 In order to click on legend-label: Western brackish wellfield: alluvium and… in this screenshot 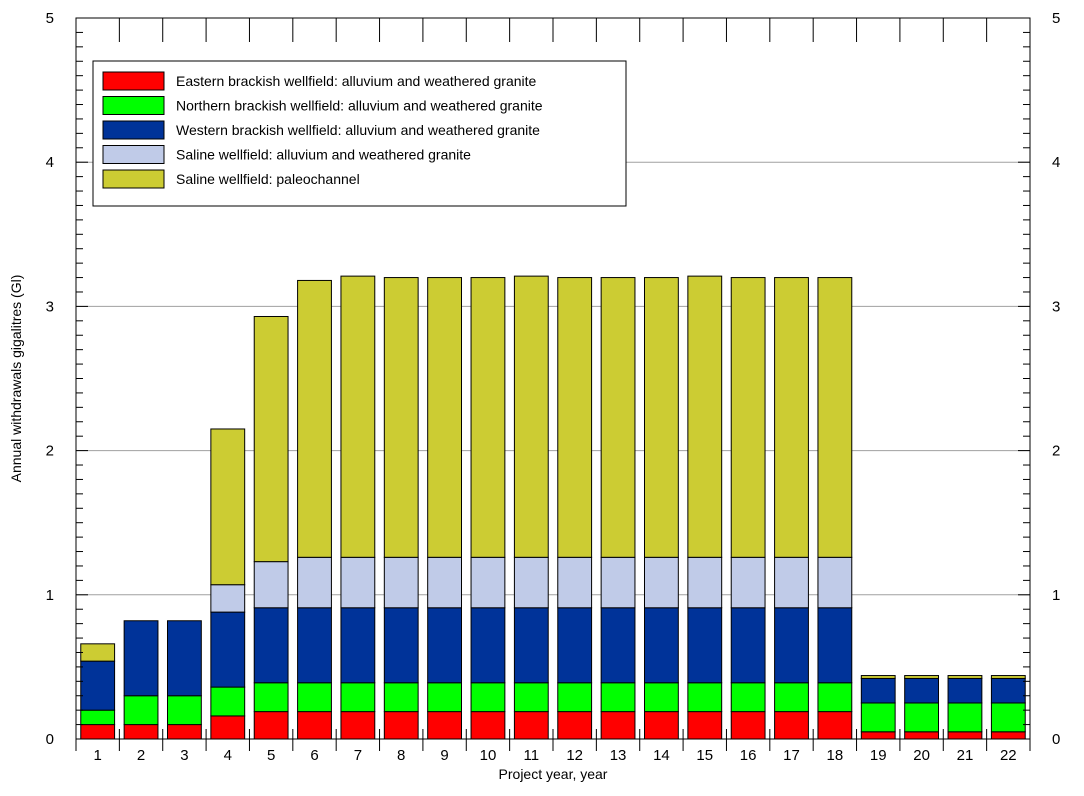, I will do `click(358, 130)`.